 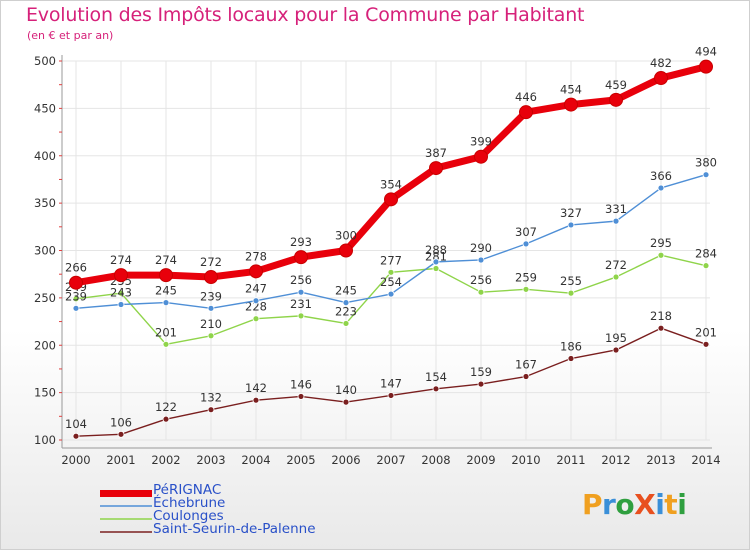 What do you see at coordinates (570, 460) in the screenshot?
I see `x-tick-label: 2011` at bounding box center [570, 460].